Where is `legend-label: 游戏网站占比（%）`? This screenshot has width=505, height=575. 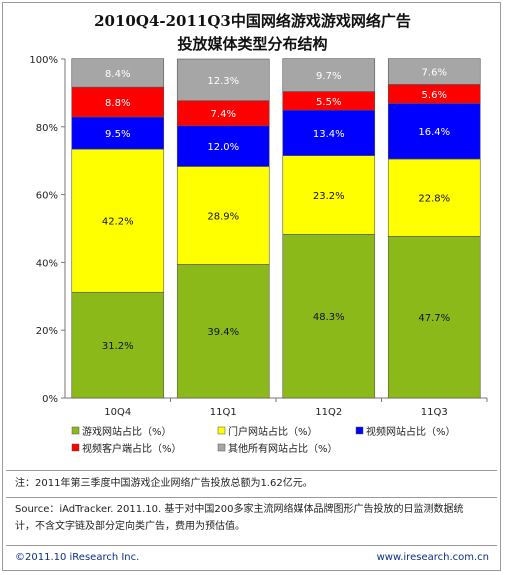
legend-label: 游戏网站占比（%） is located at coordinates (127, 431).